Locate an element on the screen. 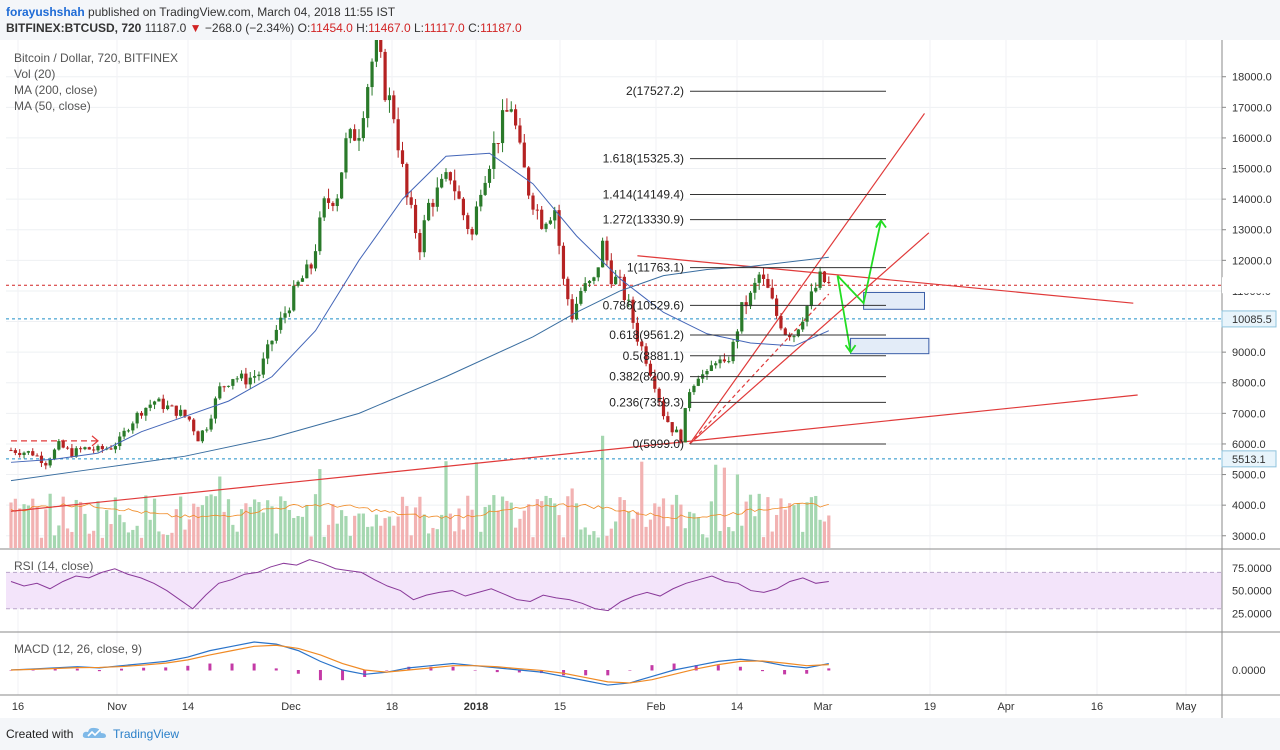 The height and width of the screenshot is (750, 1280). fib-level-label: 0.618(9561.2) is located at coordinates (646, 335).